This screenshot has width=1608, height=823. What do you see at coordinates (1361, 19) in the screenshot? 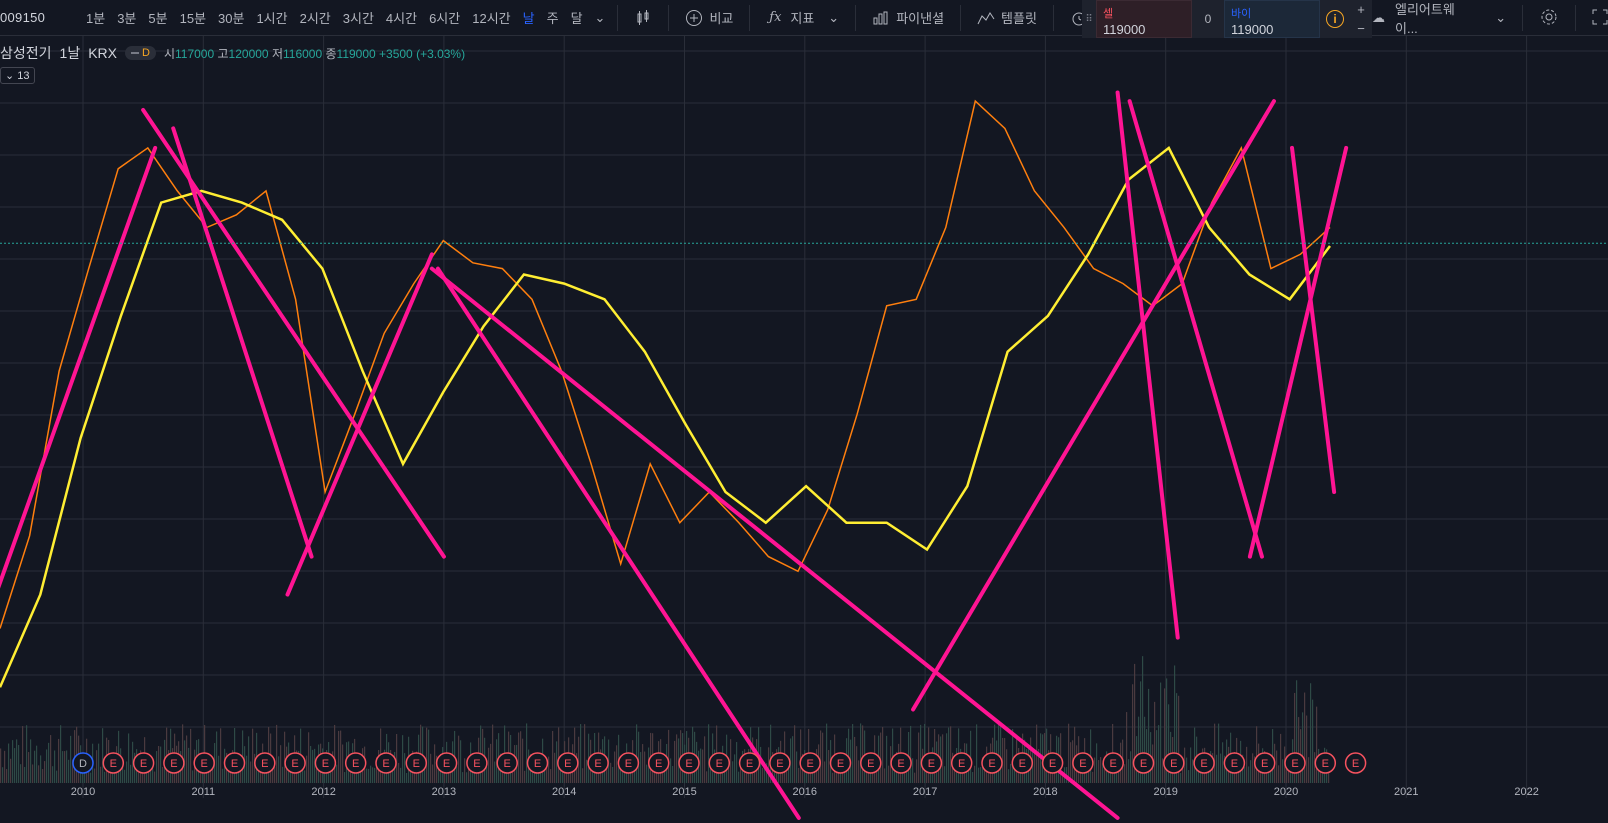
I see `quantity-stepper: + −` at bounding box center [1361, 19].